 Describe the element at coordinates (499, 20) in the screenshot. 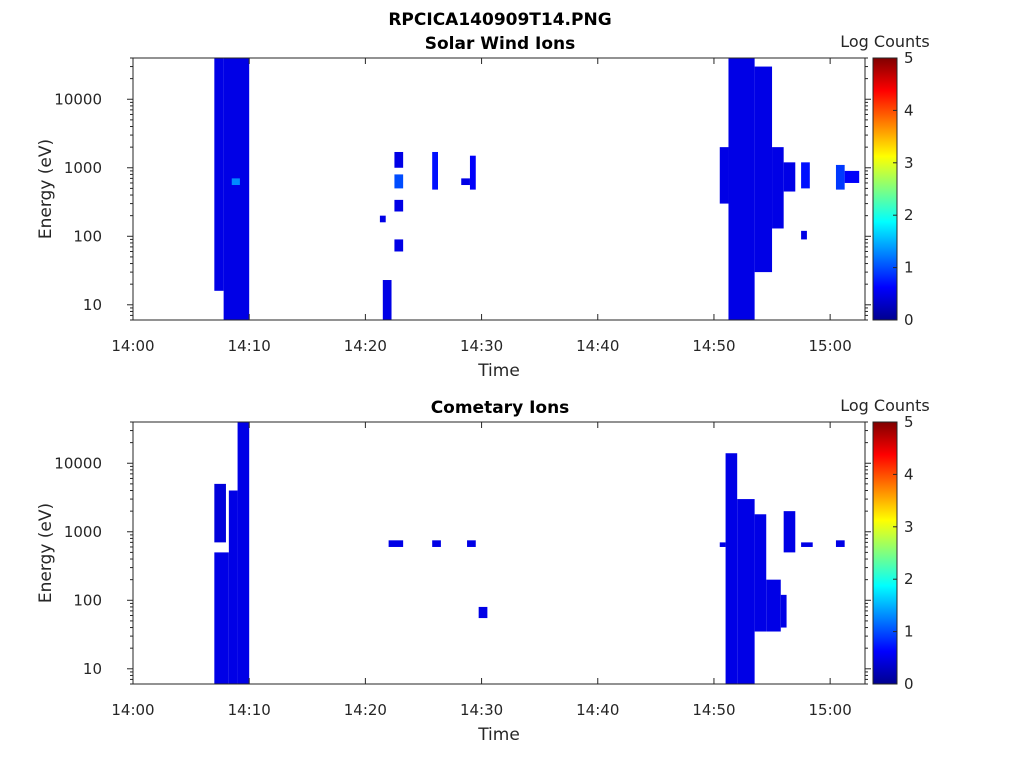

I see `figure-title: RPCICA140909T14.PNG` at that location.